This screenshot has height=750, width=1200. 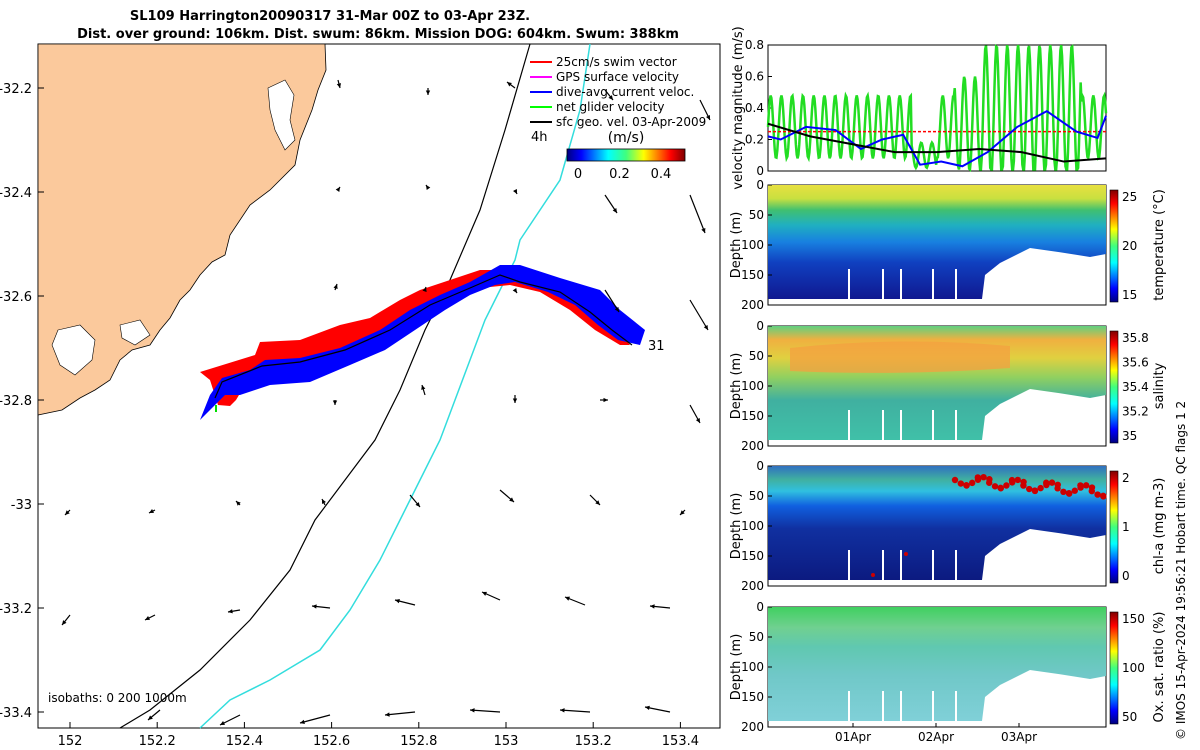 I want to click on map-colorbar-tick: 0, so click(x=578, y=174).